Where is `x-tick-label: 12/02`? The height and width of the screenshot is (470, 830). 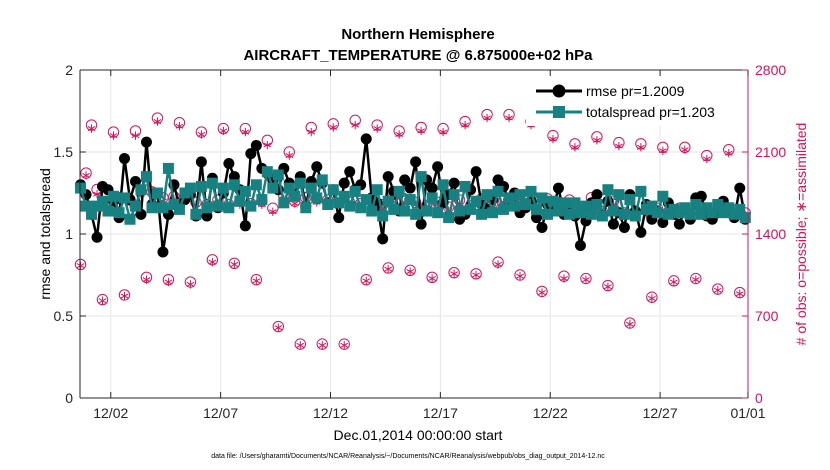
x-tick-label: 12/02 is located at coordinates (110, 413).